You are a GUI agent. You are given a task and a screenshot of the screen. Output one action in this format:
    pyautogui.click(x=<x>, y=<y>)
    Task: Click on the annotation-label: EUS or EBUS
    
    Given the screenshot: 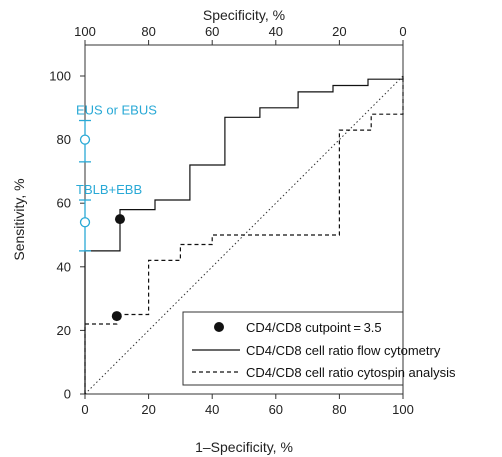 What is the action you would take?
    pyautogui.click(x=116, y=110)
    